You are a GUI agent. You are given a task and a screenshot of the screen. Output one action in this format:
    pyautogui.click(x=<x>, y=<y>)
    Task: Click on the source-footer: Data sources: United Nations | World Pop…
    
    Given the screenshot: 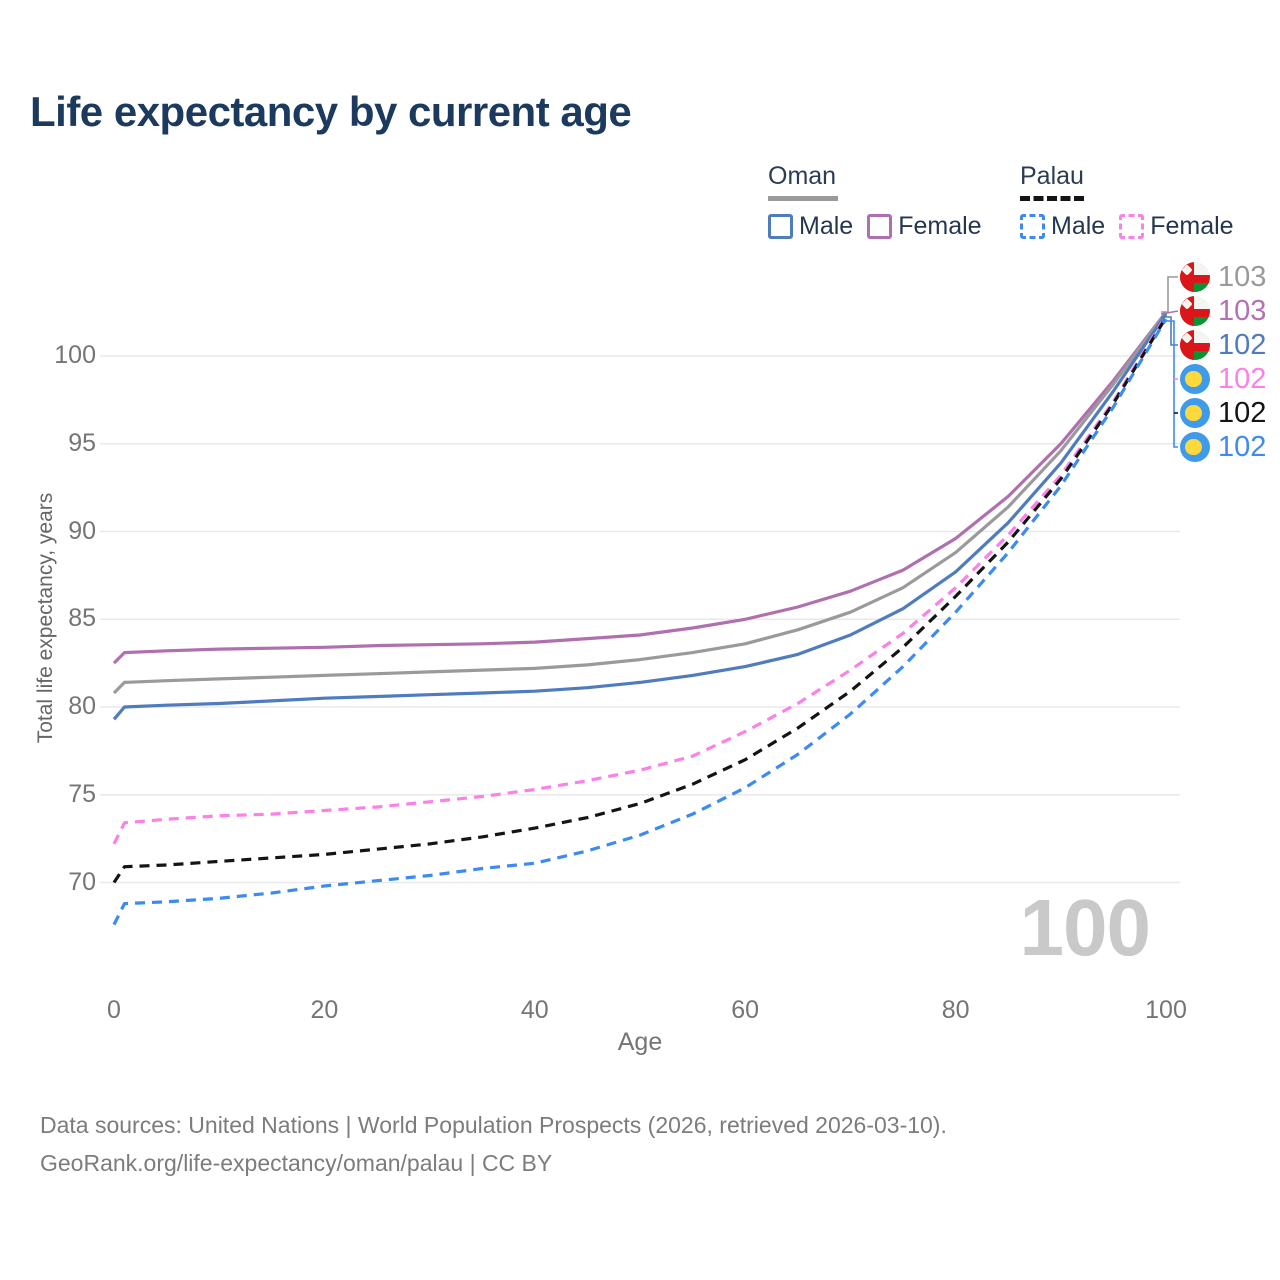 What is the action you would take?
    pyautogui.click(x=493, y=1144)
    